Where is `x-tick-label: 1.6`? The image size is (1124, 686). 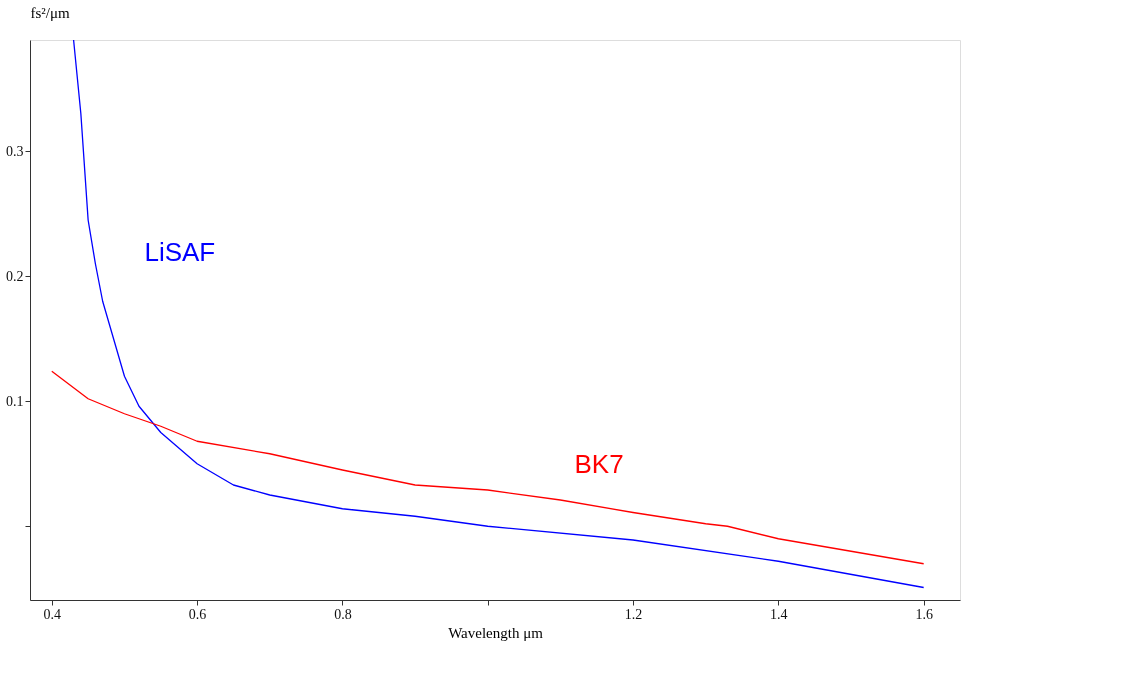 x-tick-label: 1.6 is located at coordinates (924, 614).